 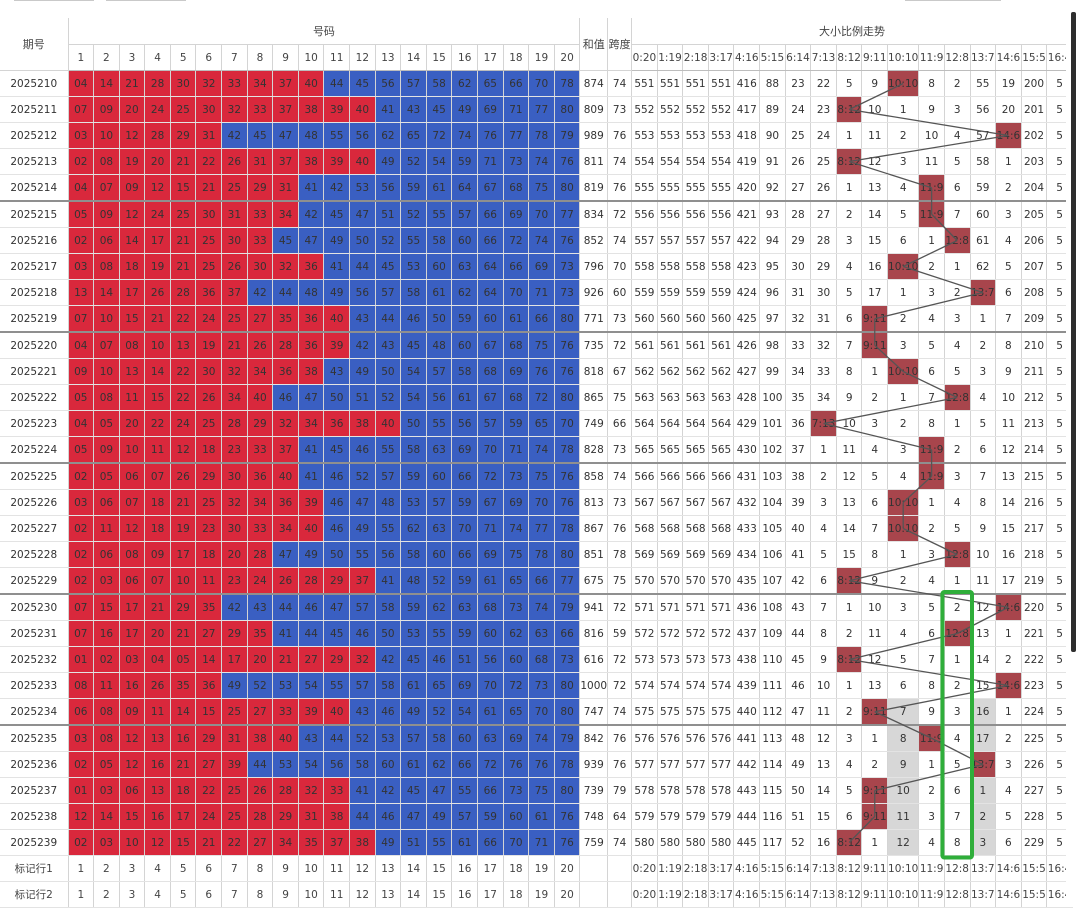 I want to click on trend-cell: 1, so click(x=903, y=292).